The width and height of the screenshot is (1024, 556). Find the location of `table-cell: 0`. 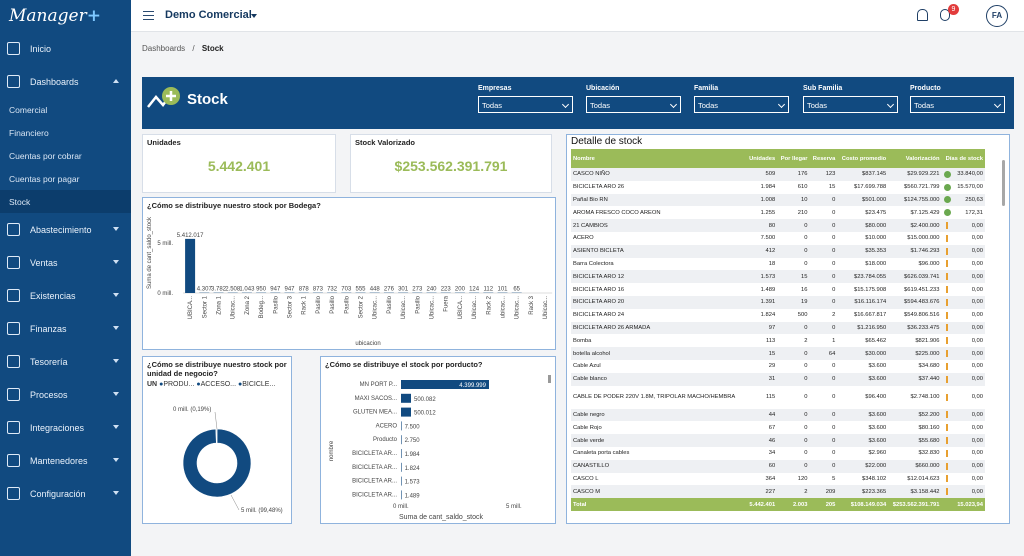

table-cell: 0 is located at coordinates (834, 366).